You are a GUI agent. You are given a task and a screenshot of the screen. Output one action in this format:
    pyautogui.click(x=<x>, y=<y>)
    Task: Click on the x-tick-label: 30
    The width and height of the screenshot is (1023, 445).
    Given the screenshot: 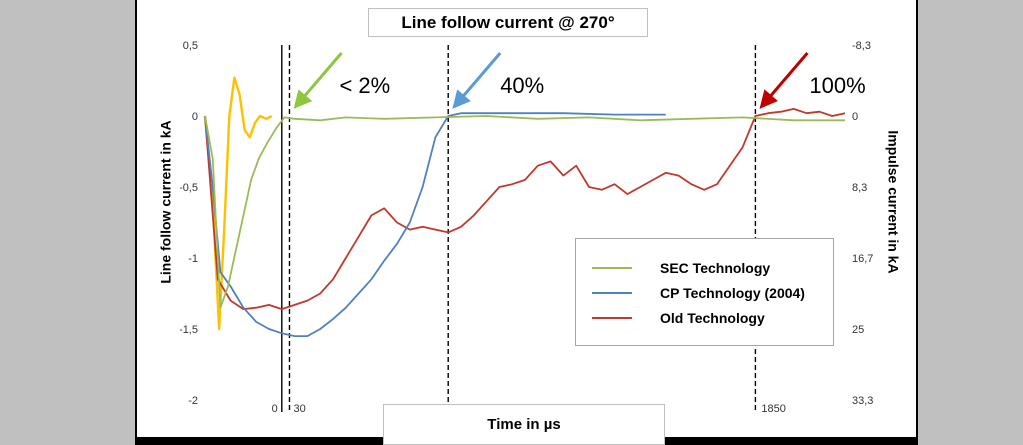 What is the action you would take?
    pyautogui.click(x=299, y=409)
    